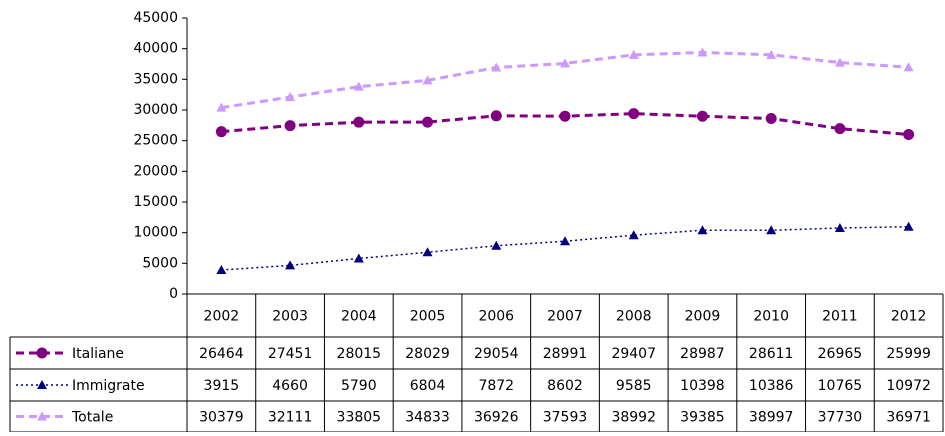 The height and width of the screenshot is (436, 945). What do you see at coordinates (633, 418) in the screenshot?
I see `table-value: 38992` at bounding box center [633, 418].